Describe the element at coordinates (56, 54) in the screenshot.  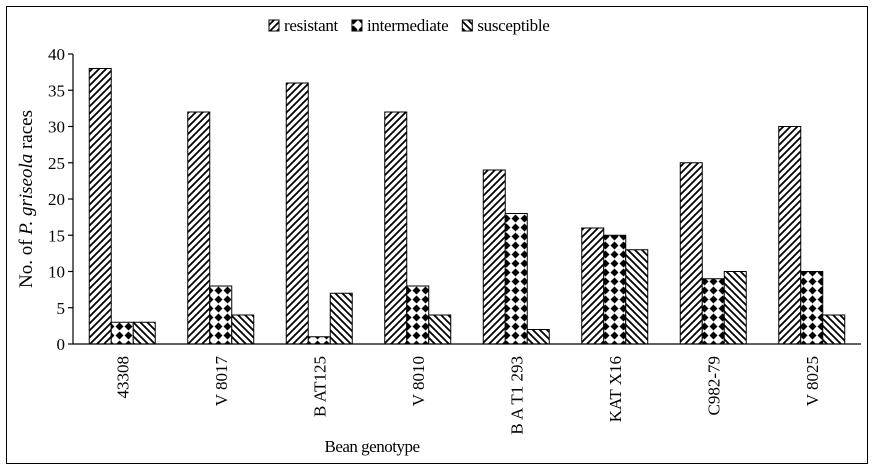
I see `y-tick-label: 40` at that location.